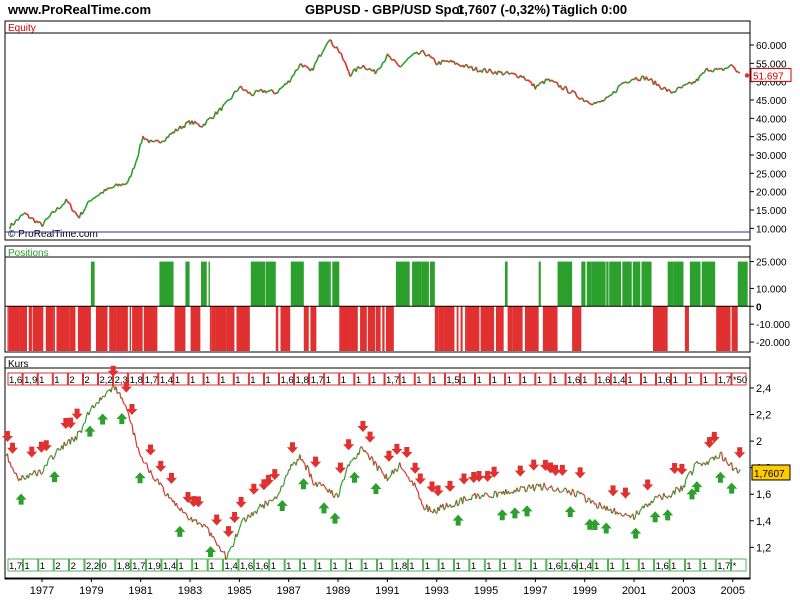 This screenshot has height=600, width=800. Describe the element at coordinates (771, 263) in the screenshot. I see `positions-y-tick-label: 25.000` at that location.